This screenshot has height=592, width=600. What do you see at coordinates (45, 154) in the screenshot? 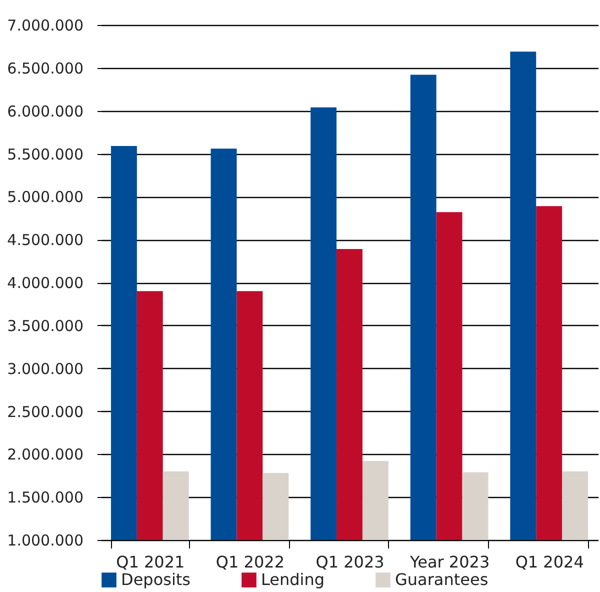
I see `y-tick-label: 5.500.000` at bounding box center [45, 154].